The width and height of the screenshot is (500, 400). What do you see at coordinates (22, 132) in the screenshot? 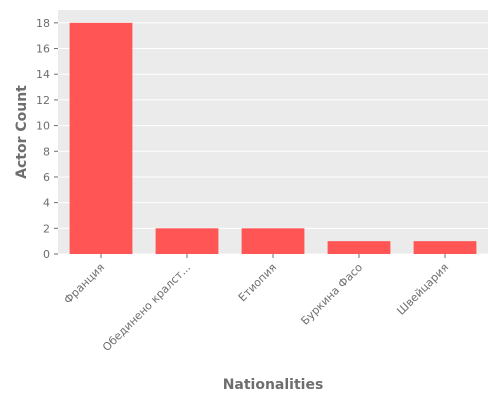
I see `y-axis-title: Actor Count` at bounding box center [22, 132].